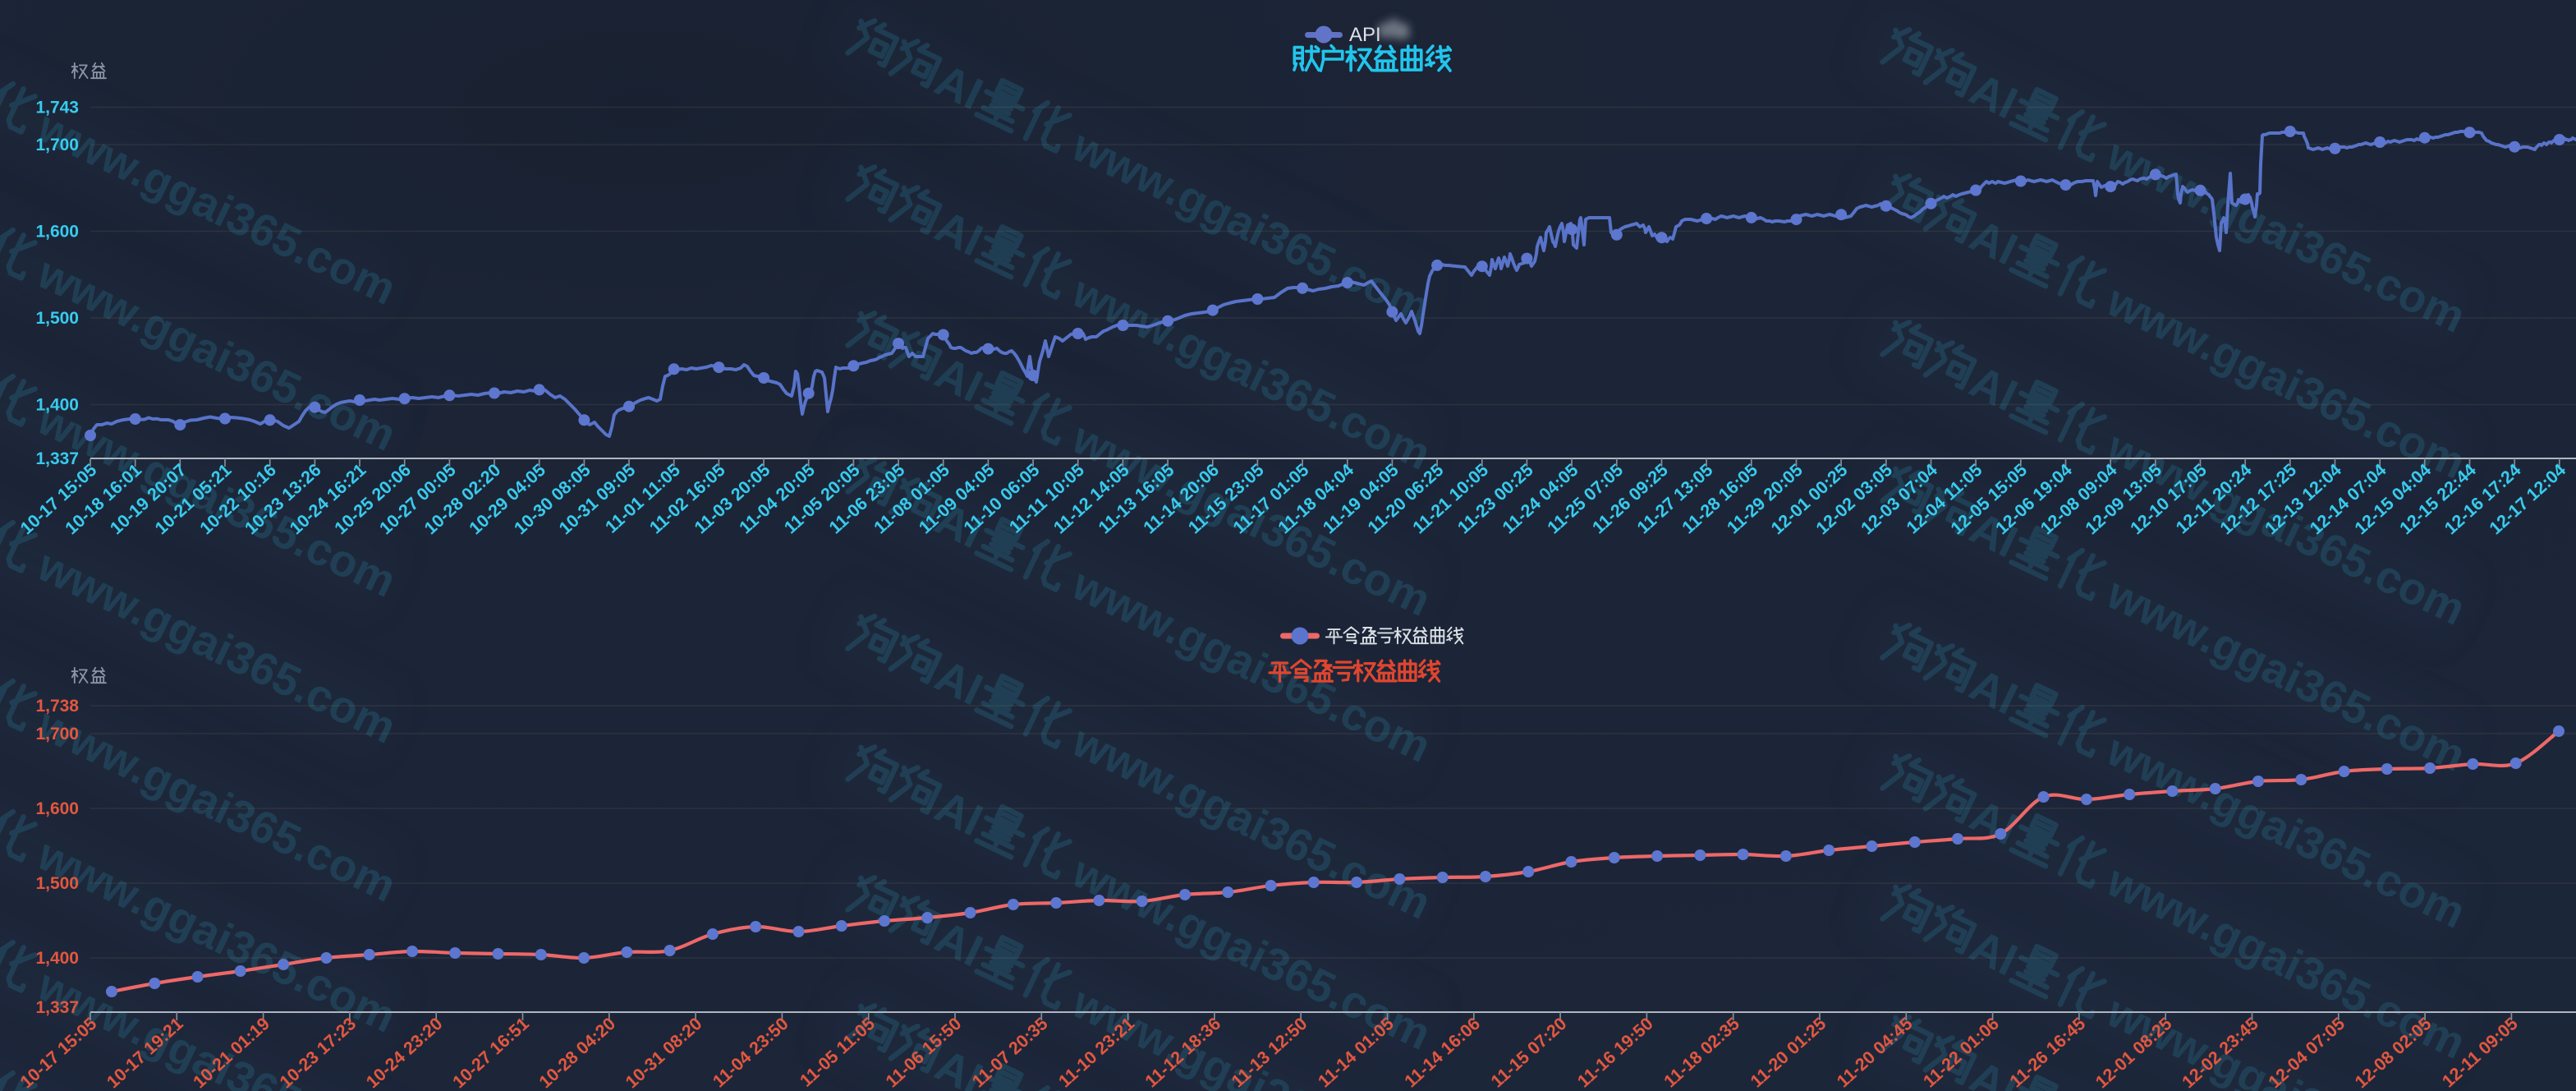 The width and height of the screenshot is (2576, 1091). What do you see at coordinates (57, 706) in the screenshot?
I see `svg-text: 1,738` at bounding box center [57, 706].